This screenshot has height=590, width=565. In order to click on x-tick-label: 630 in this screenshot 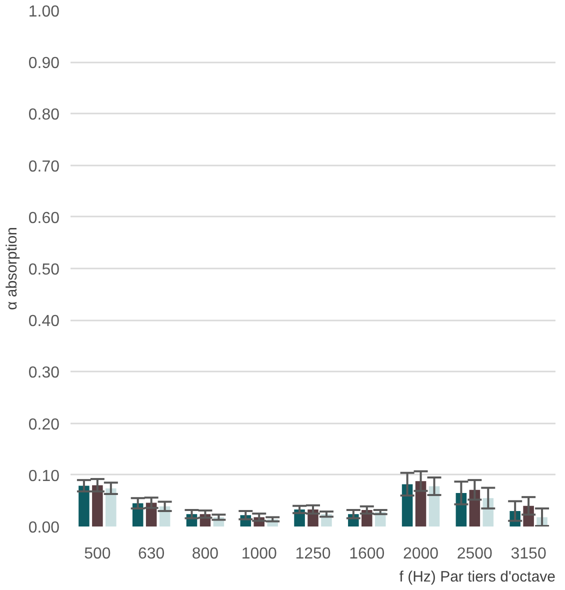, I will do `click(151, 554)`.